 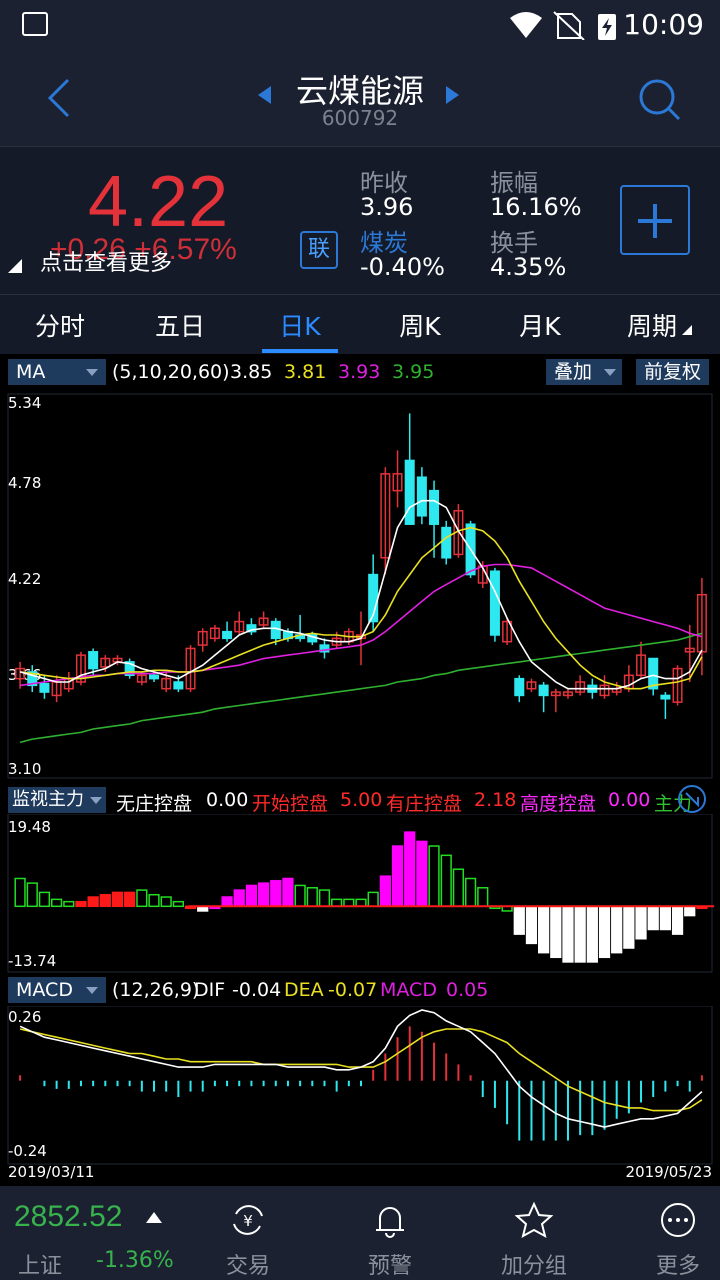 What do you see at coordinates (673, 372) in the screenshot?
I see `adjust-button: 前复权` at bounding box center [673, 372].